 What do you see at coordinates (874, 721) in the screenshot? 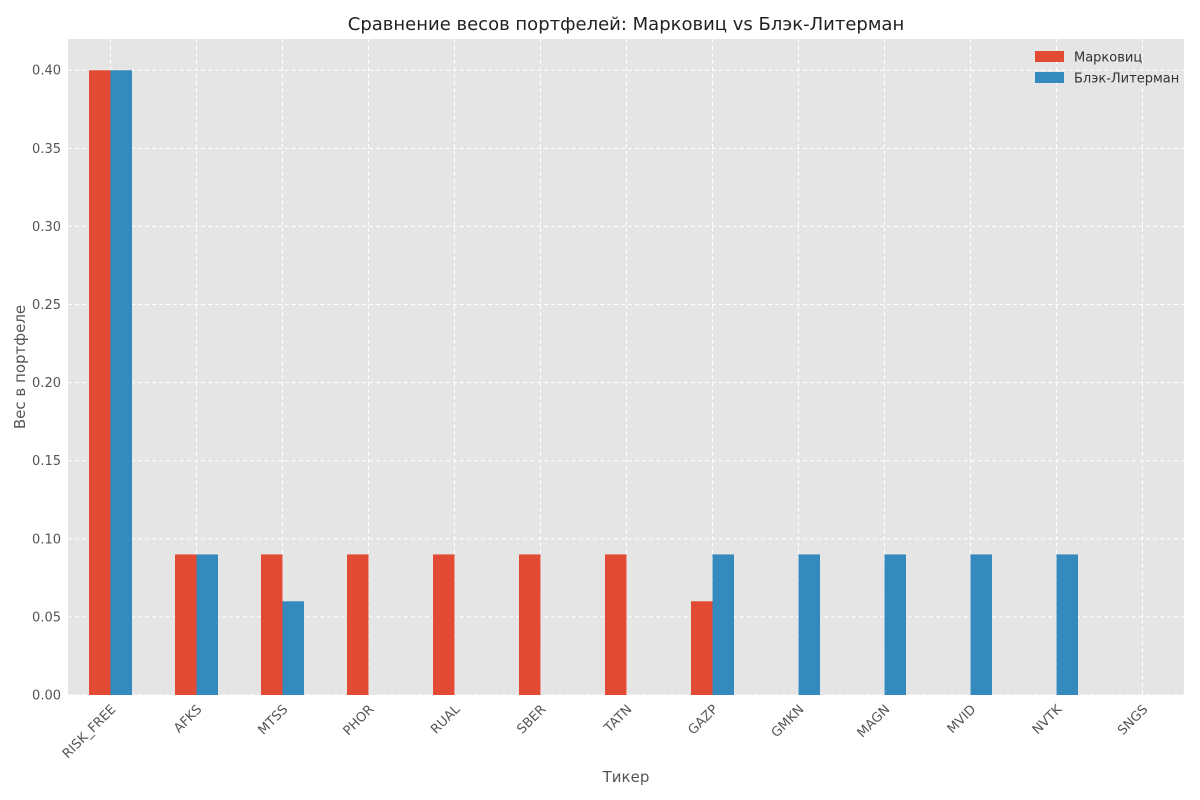
I see `x-tick-label: MAGN` at bounding box center [874, 721].